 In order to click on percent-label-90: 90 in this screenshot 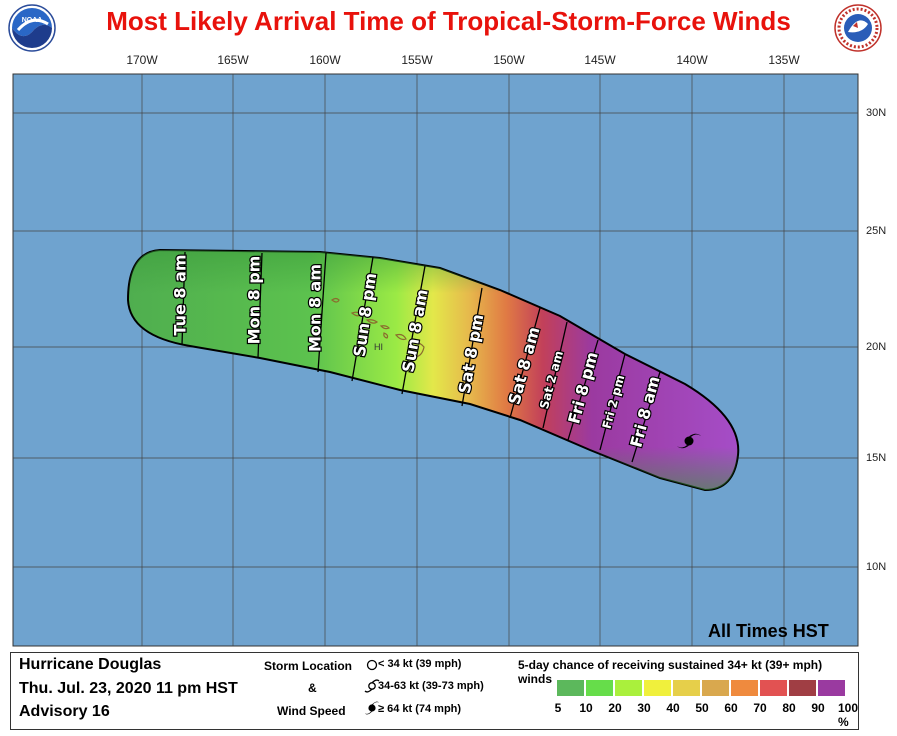, I will do `click(818, 708)`.